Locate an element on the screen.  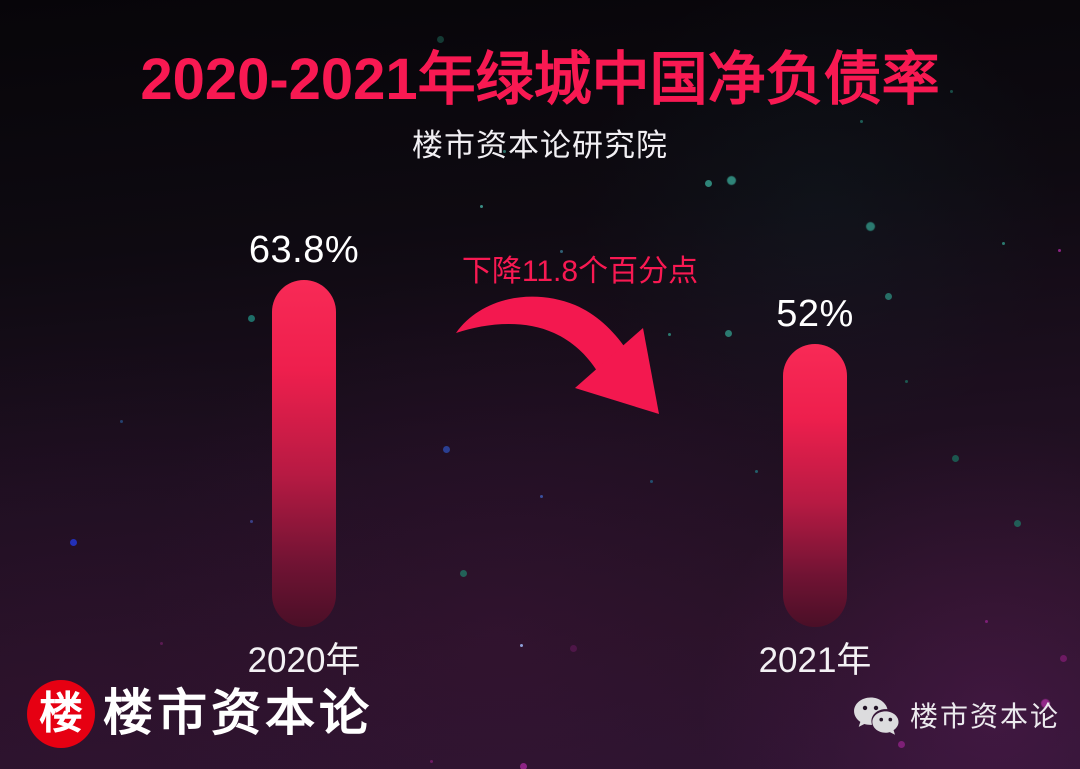
brand-logo-char: 楼 is located at coordinates (61, 713).